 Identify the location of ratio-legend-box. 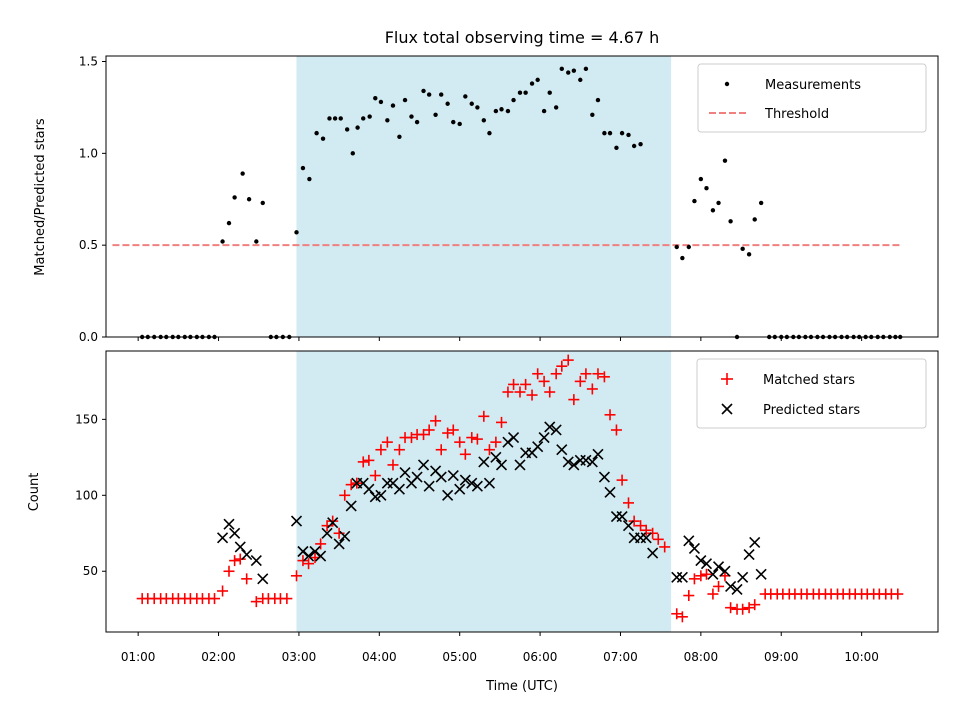
(812, 98).